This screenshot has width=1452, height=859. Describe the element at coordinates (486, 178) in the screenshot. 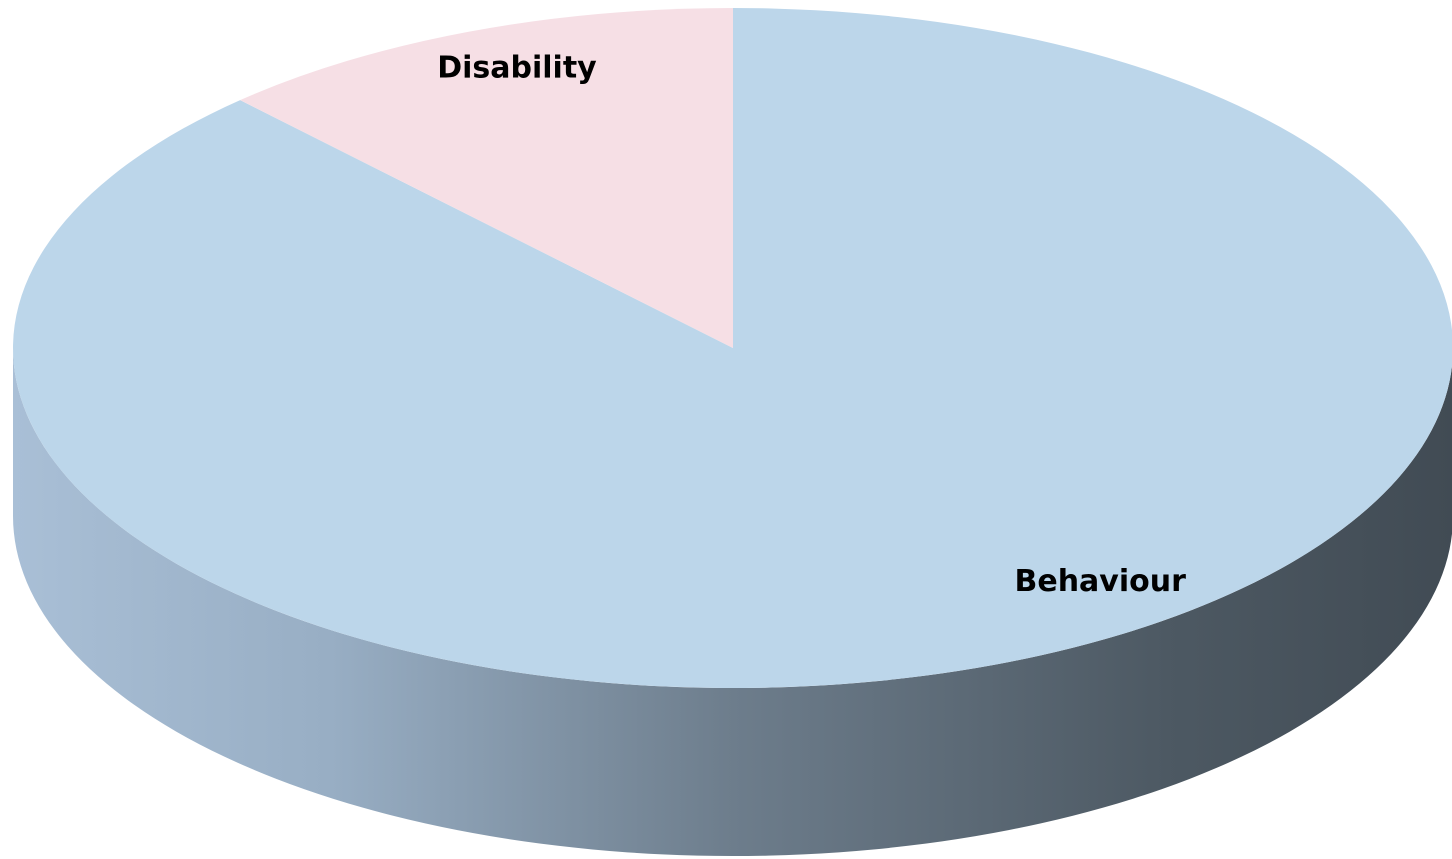

I see `pie-slice-disability` at that location.